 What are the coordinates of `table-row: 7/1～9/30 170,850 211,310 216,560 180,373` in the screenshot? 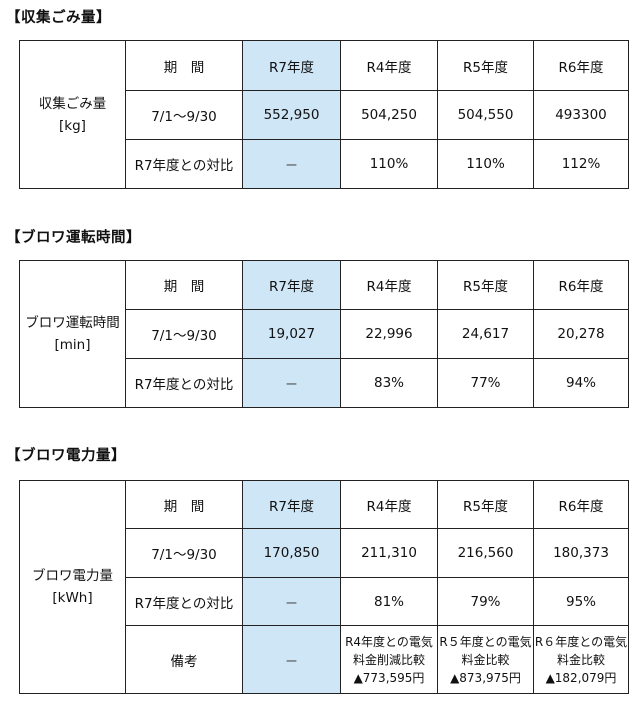 It's located at (324, 553).